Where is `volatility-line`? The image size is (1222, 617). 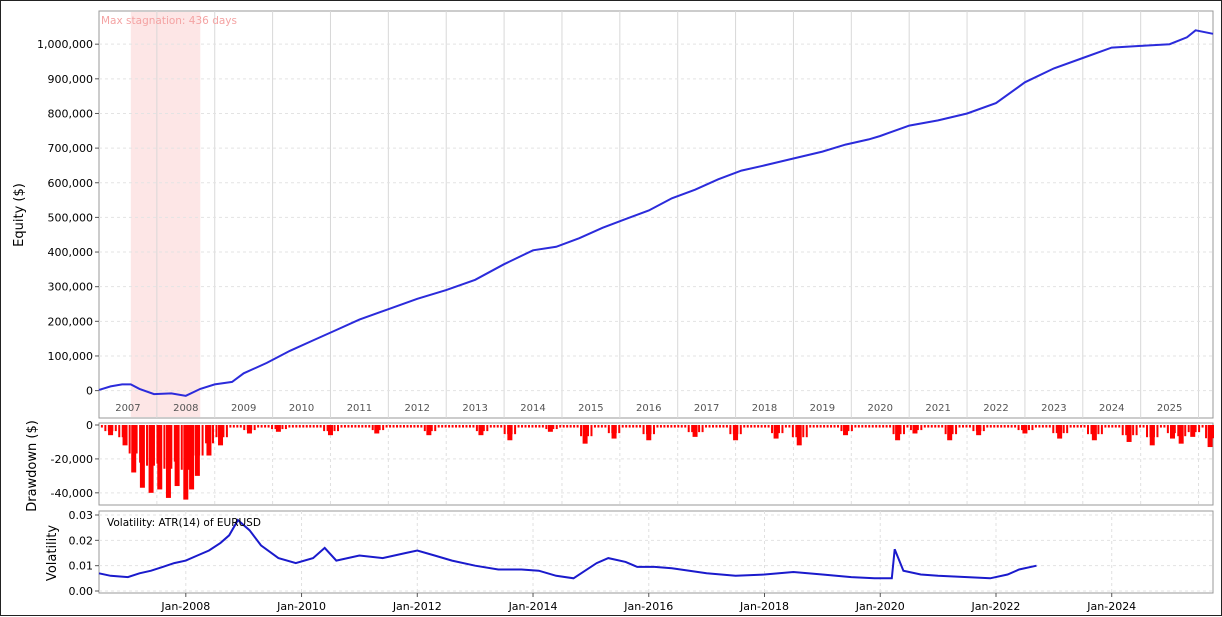
volatility-line is located at coordinates (567, 549).